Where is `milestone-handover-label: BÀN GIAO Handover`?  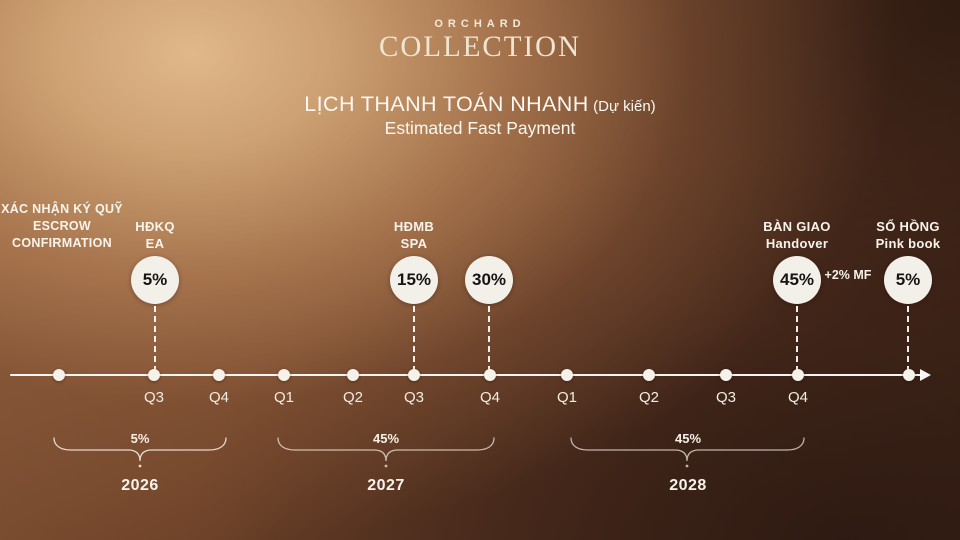
milestone-handover-label: BÀN GIAO Handover is located at coordinates (797, 235).